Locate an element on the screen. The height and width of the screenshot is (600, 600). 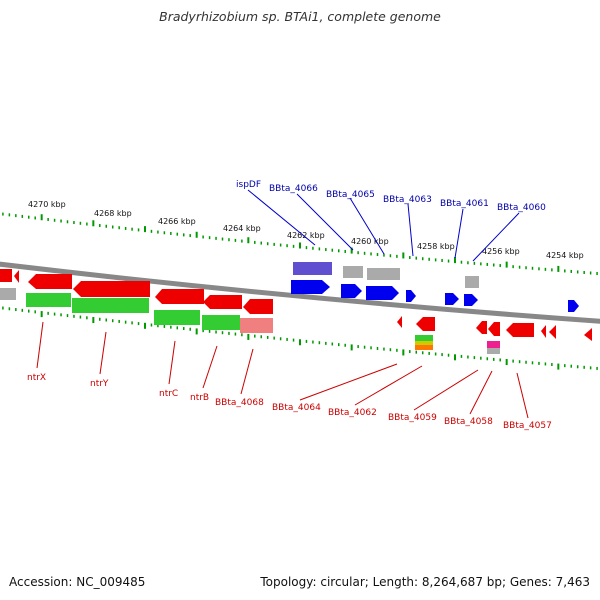
gene-label-bottom: ntrB is located at coordinates (199, 398).